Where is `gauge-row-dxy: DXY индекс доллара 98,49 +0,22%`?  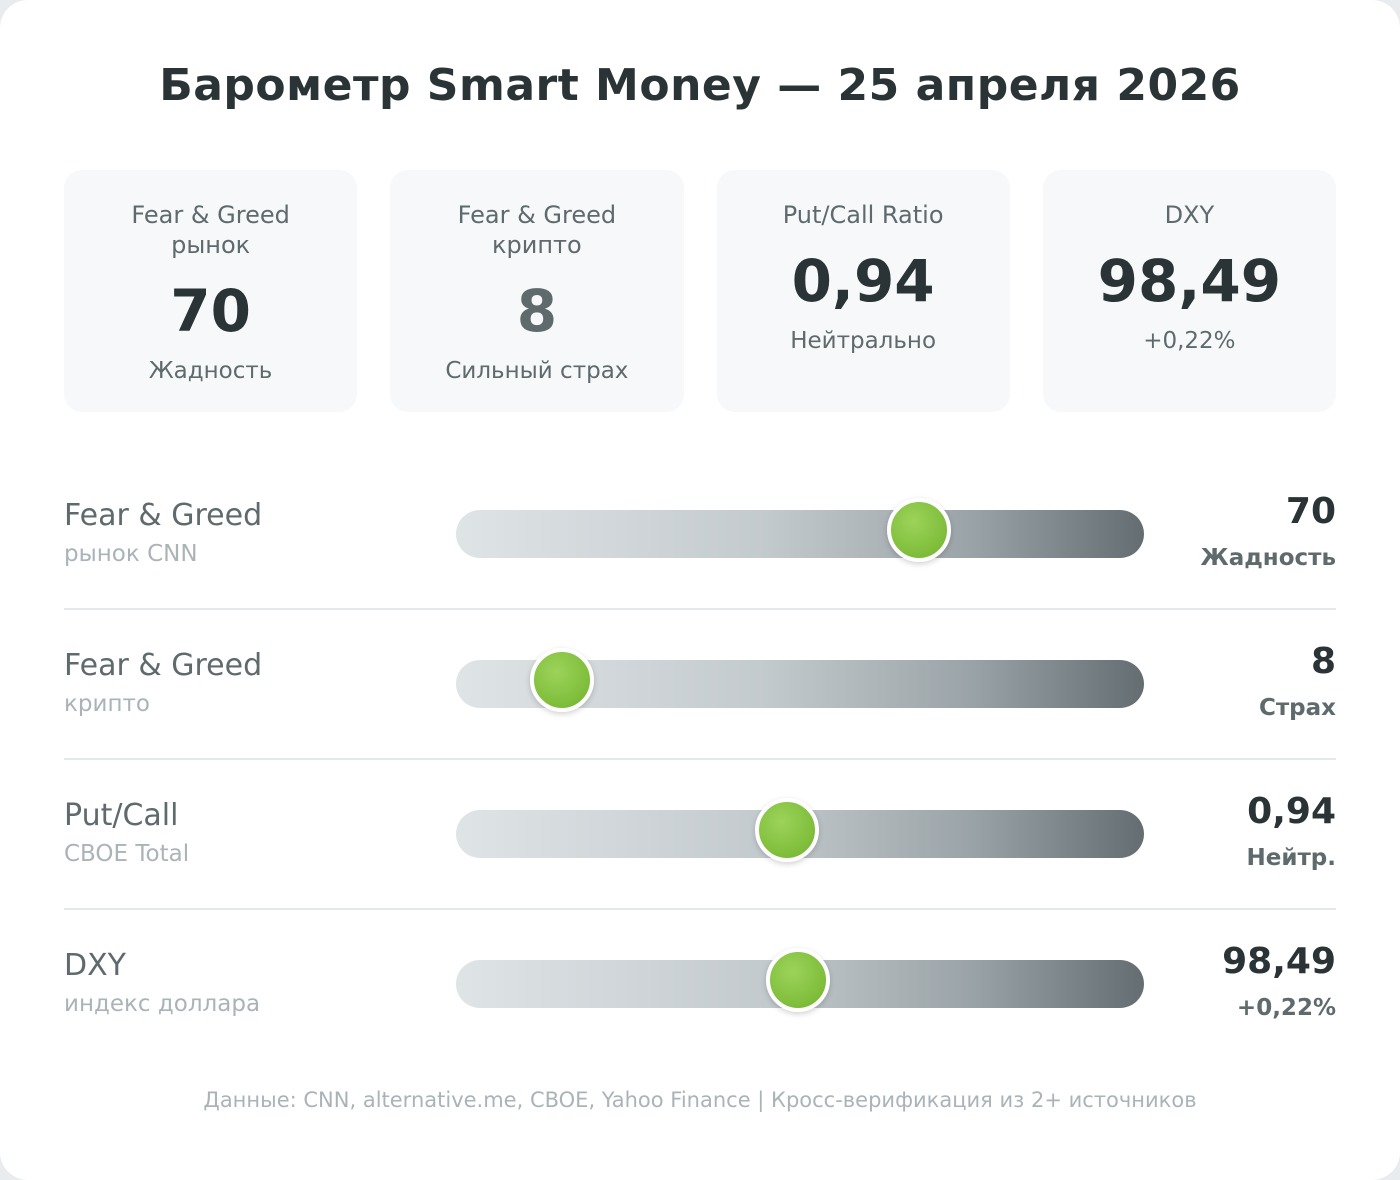 gauge-row-dxy: DXY индекс доллара 98,49 +0,22% is located at coordinates (700, 985).